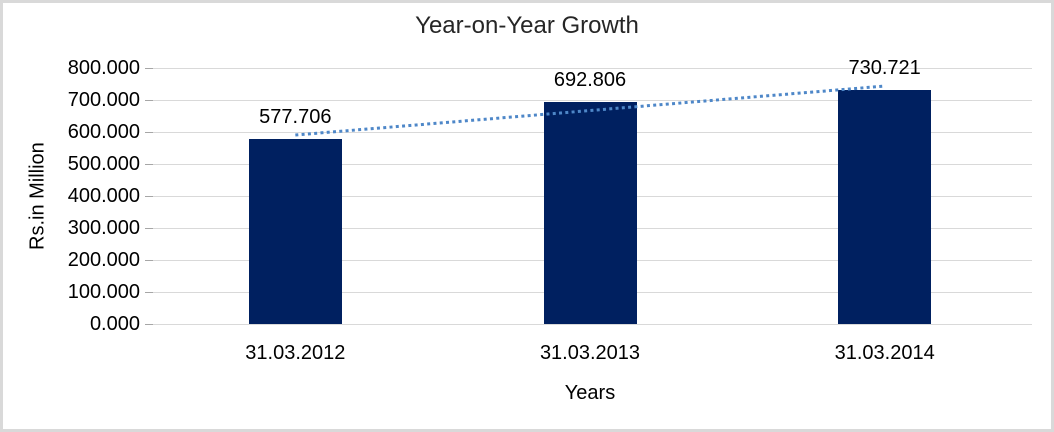  I want to click on chart-title: Year-on-Year Growth, so click(527, 25).